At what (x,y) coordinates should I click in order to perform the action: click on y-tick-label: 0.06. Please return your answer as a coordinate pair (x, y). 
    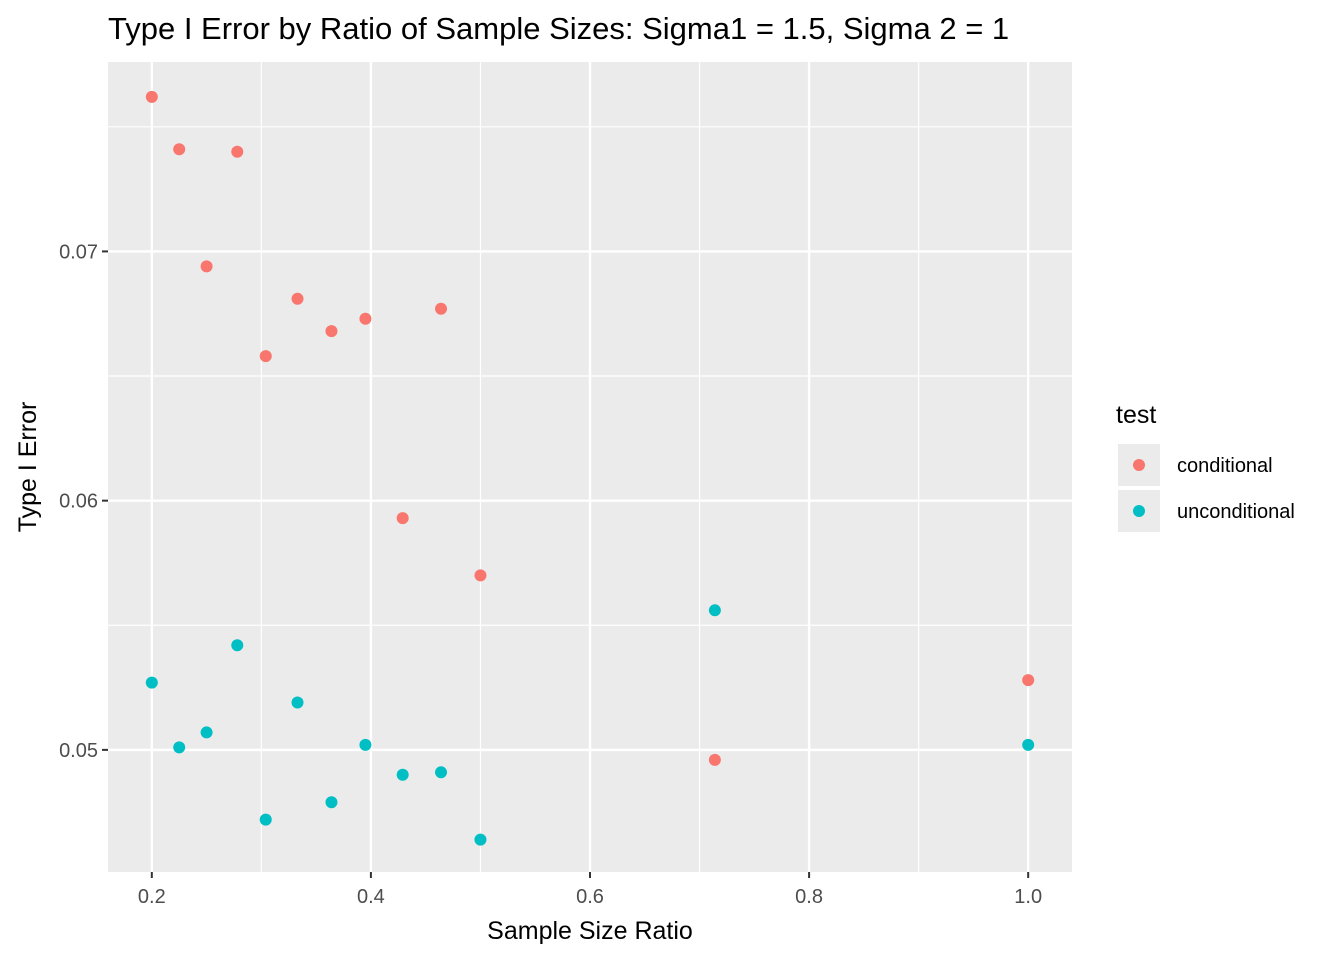
    Looking at the image, I should click on (78, 502).